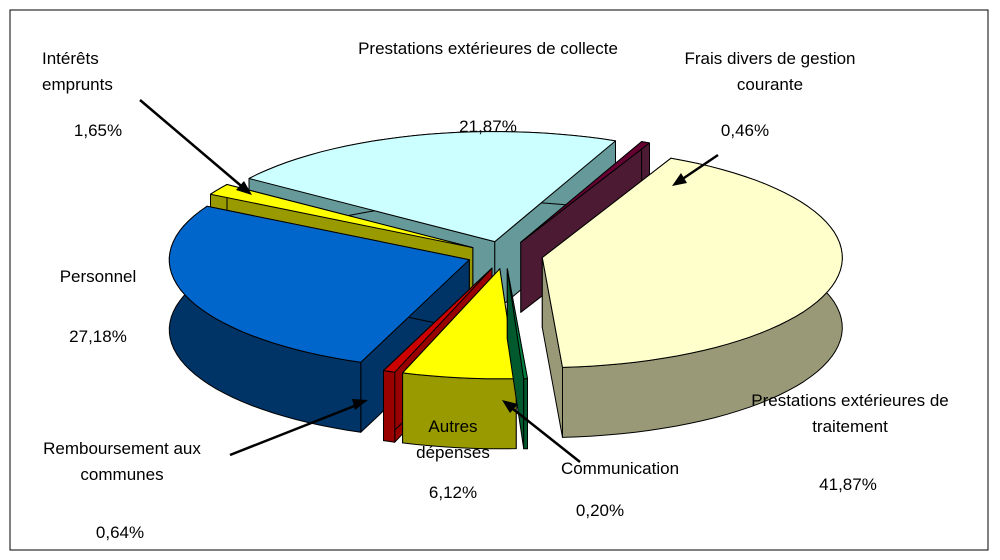  What do you see at coordinates (770, 71) in the screenshot?
I see `slice-label: Frais divers de gestion courante` at bounding box center [770, 71].